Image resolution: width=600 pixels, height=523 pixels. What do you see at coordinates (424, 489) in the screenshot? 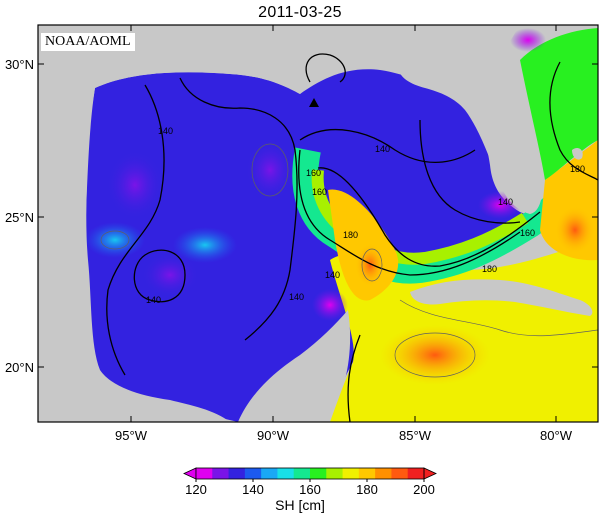
I see `colorbar-tick-label: 200` at bounding box center [424, 489].